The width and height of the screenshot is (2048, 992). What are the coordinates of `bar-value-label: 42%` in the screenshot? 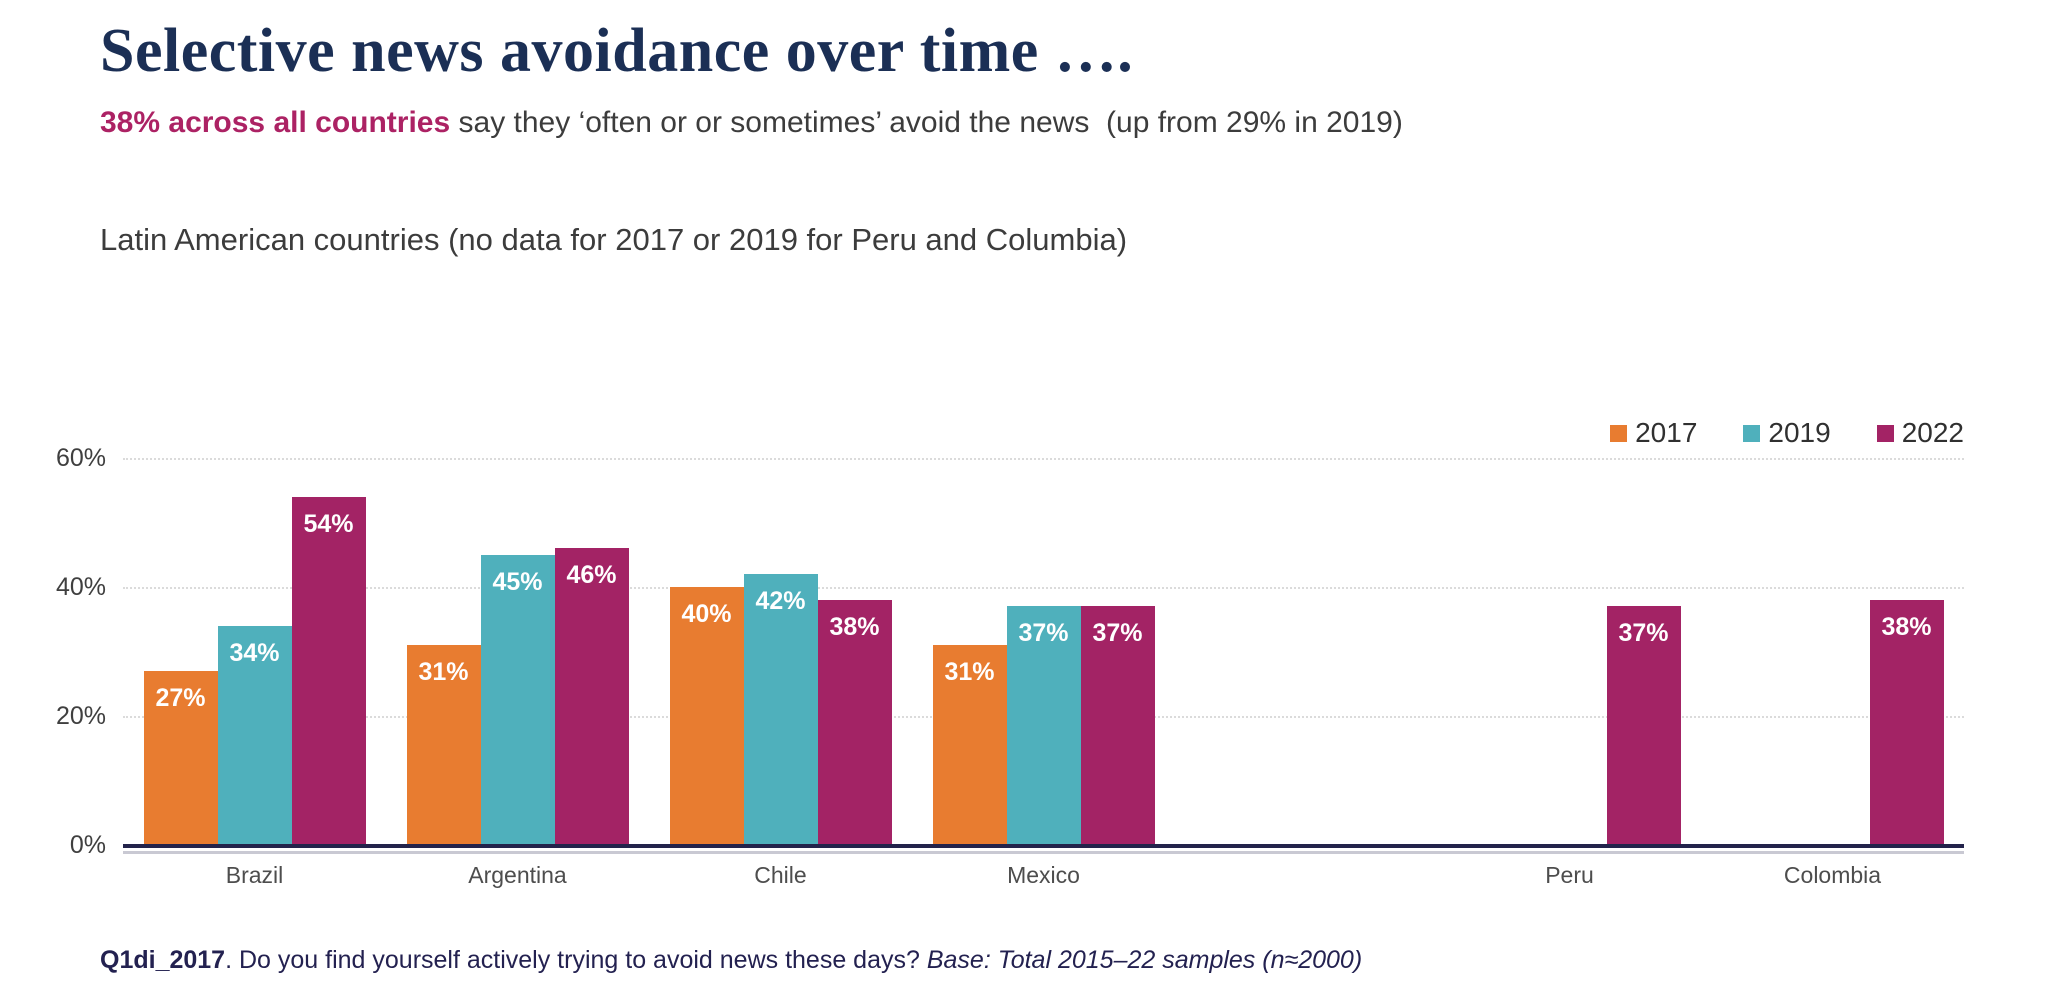 It's located at (780, 601).